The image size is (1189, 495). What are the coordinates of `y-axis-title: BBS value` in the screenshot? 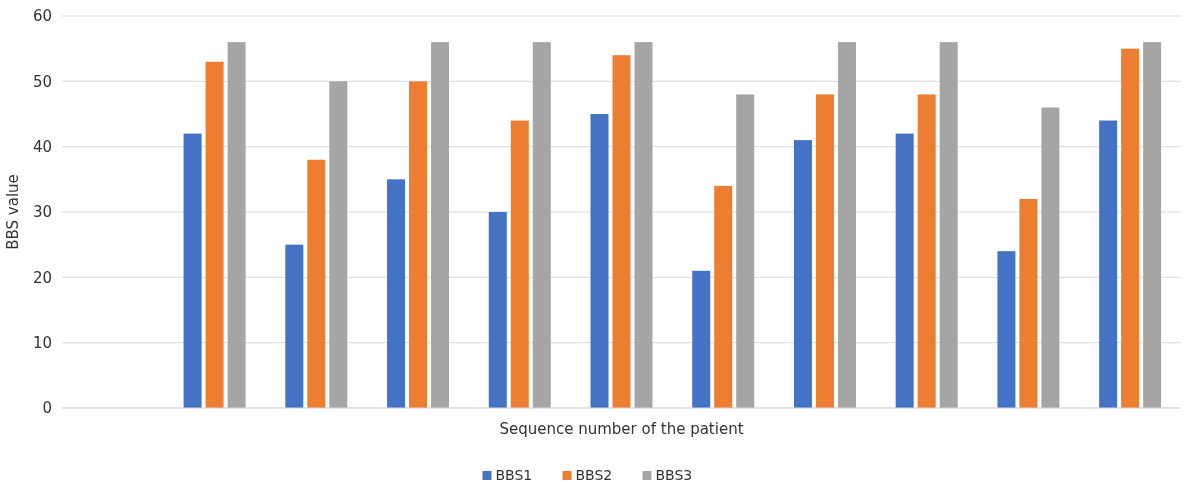 It's located at (13, 212).